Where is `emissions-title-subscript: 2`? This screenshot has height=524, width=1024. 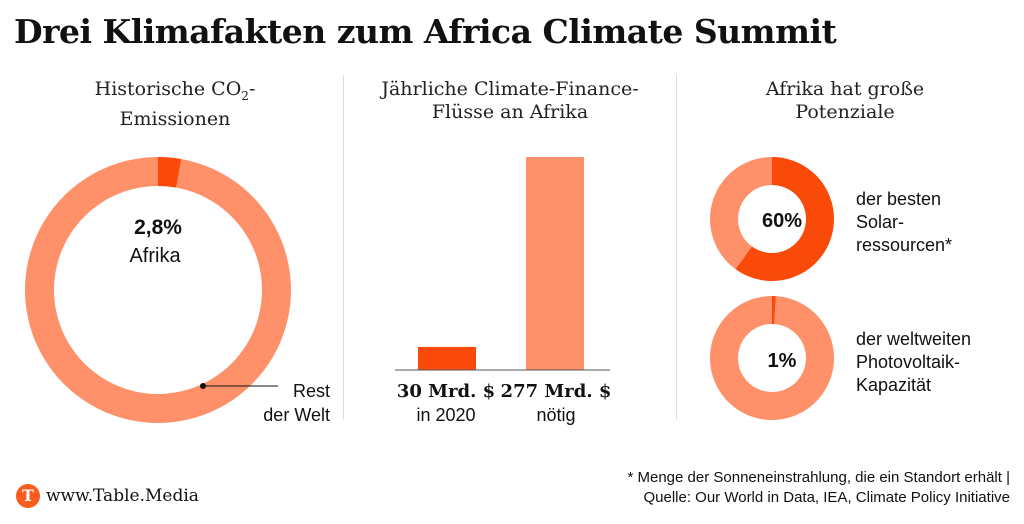
emissions-title-subscript: 2 is located at coordinates (245, 95).